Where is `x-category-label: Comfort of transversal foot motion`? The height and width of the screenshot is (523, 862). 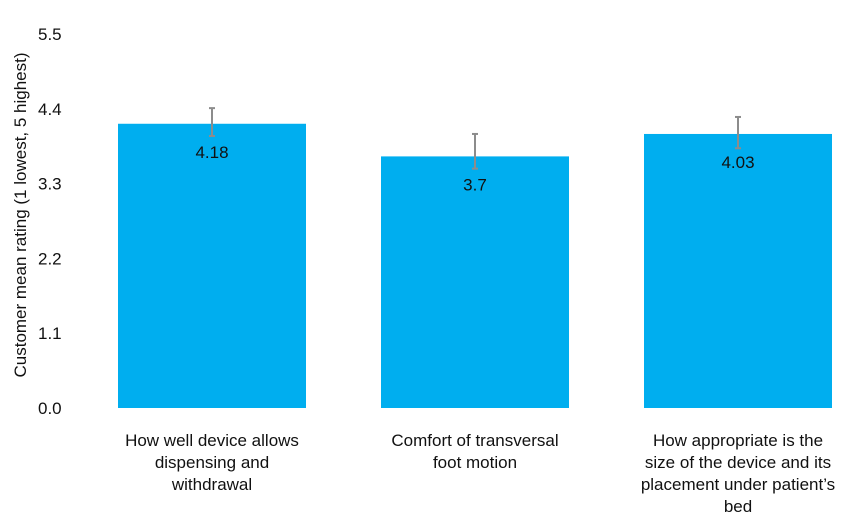
x-category-label: Comfort of transversal foot motion is located at coordinates (474, 451).